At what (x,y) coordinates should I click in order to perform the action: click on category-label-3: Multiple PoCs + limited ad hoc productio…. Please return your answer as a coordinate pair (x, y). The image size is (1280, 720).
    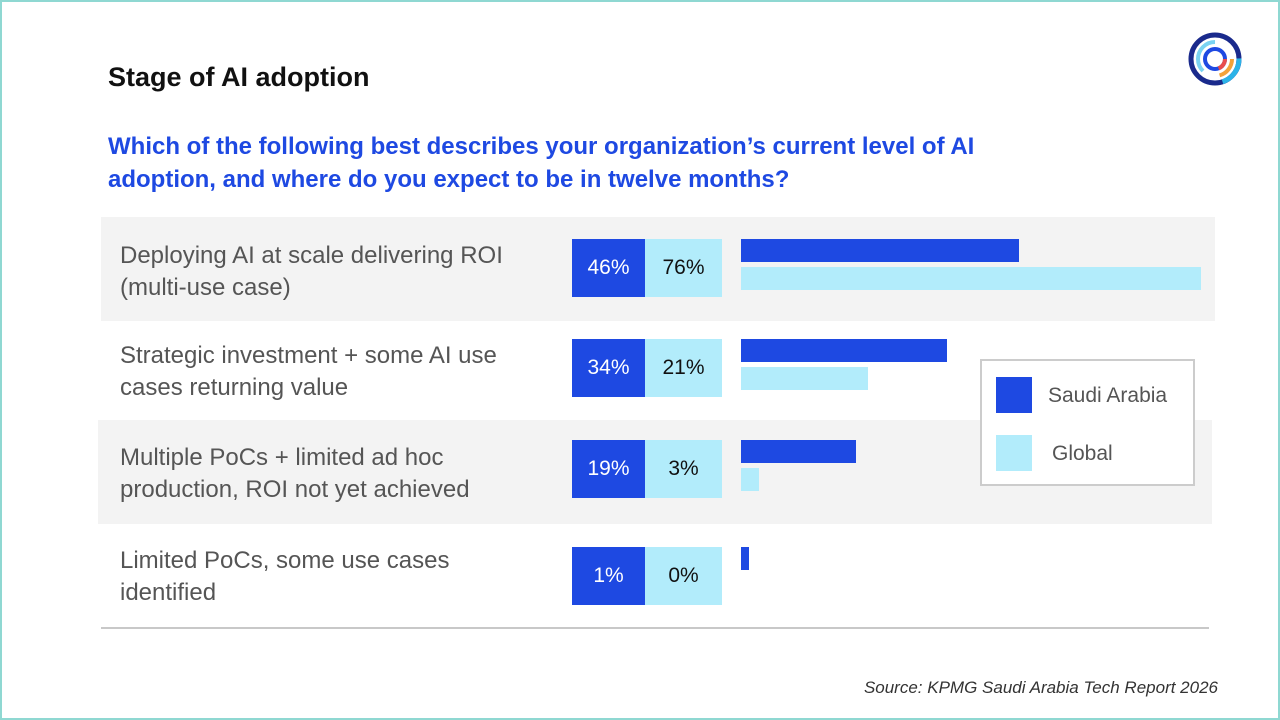
    Looking at the image, I should click on (295, 473).